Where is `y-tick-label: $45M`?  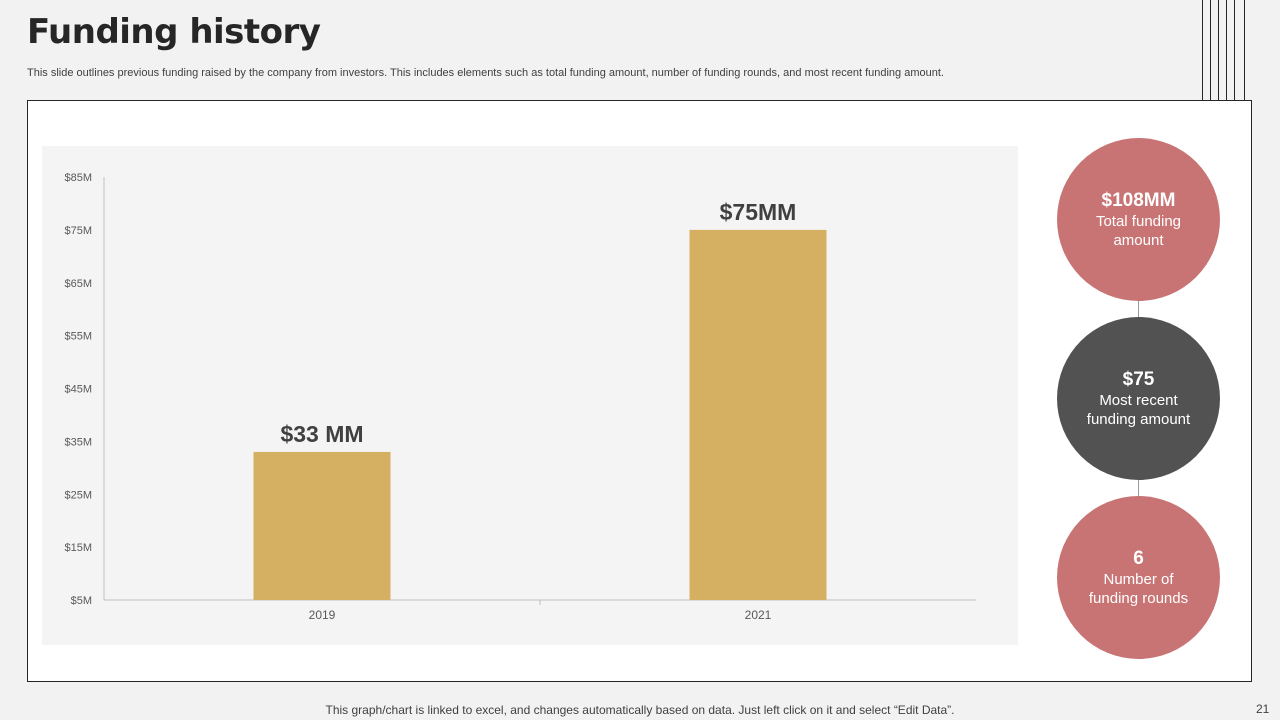
y-tick-label: $45M is located at coordinates (78, 390).